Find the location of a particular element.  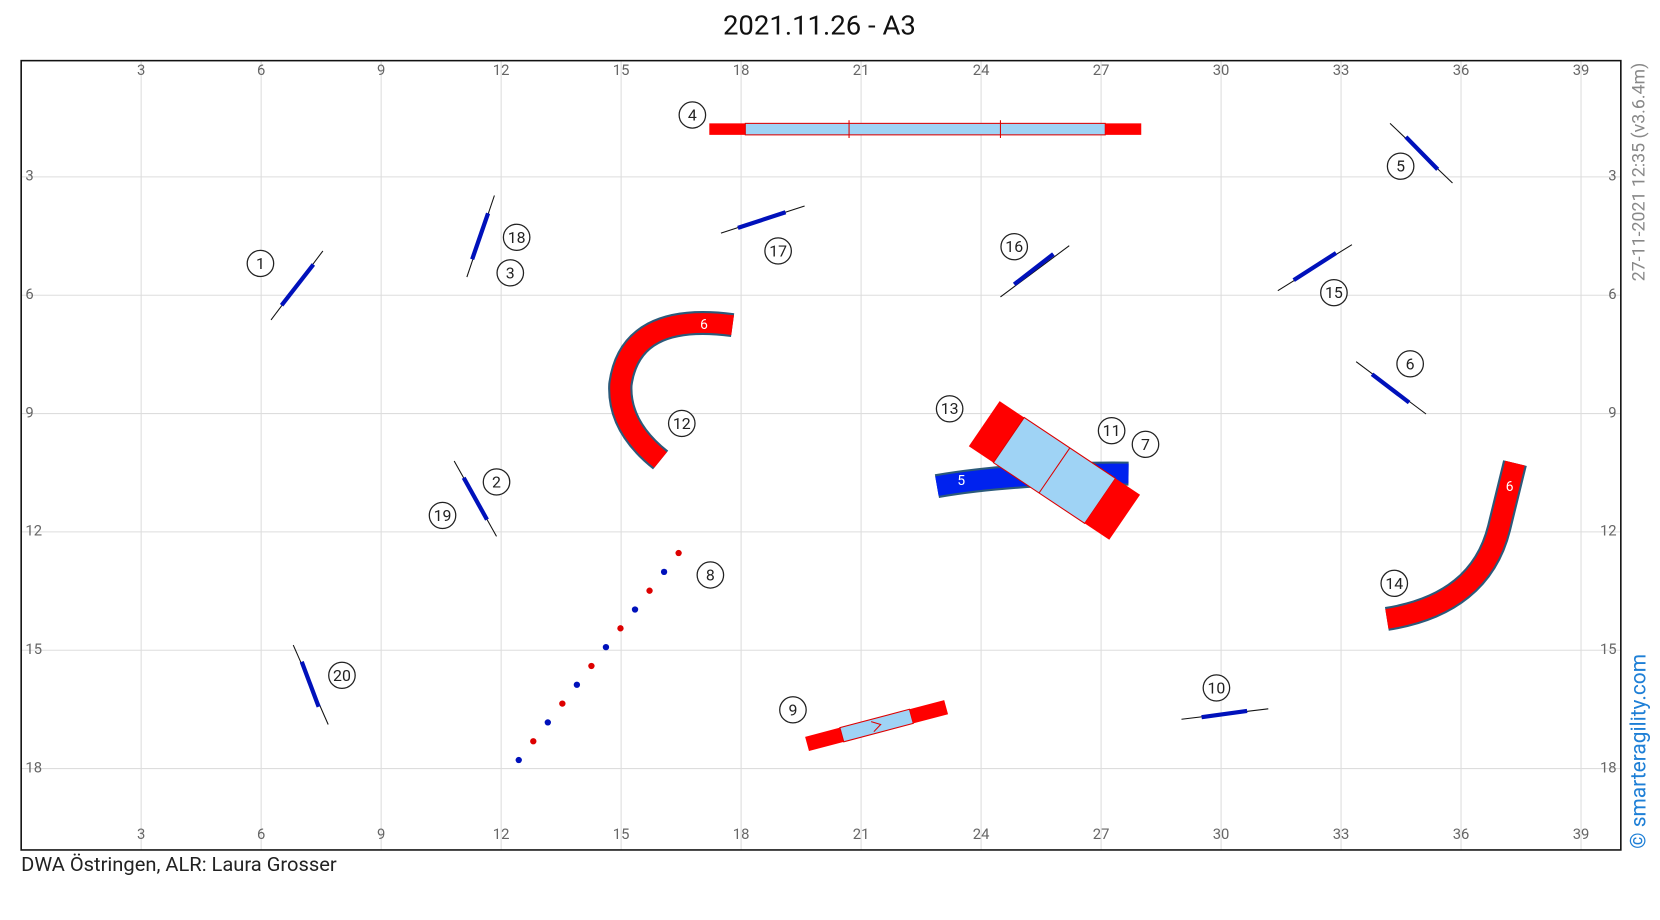

obstacle-number: 4 is located at coordinates (692, 115).